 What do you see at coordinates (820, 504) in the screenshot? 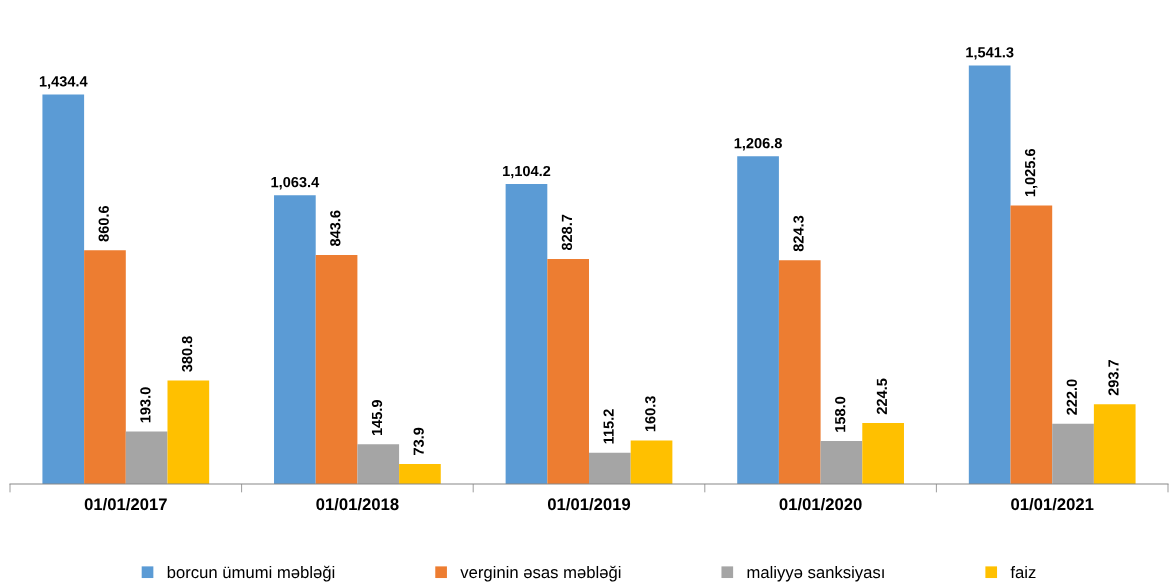
I see `x-tick-label: 01/01/2020` at bounding box center [820, 504].